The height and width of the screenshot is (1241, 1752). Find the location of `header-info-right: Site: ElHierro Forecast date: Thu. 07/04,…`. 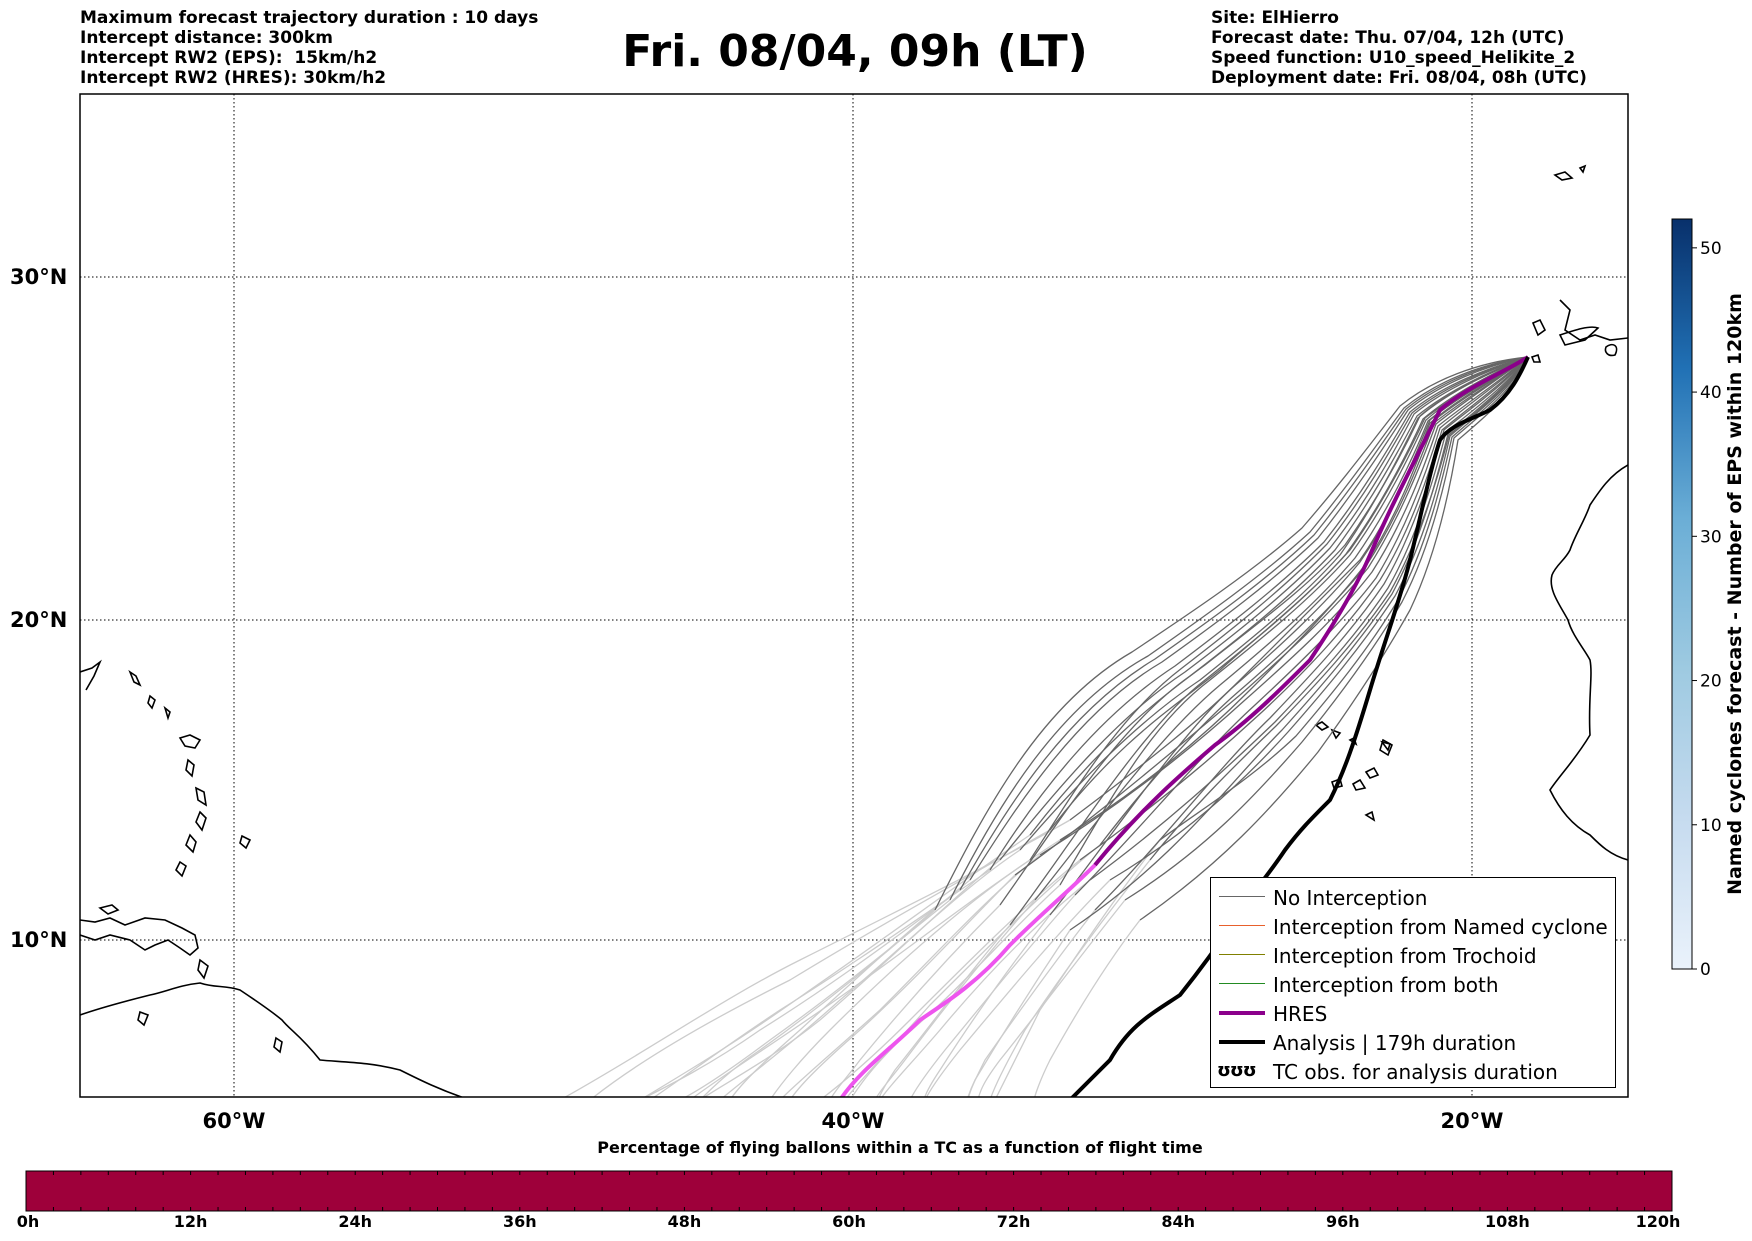

header-info-right: Site: ElHierro Forecast date: Thu. 07/04,… is located at coordinates (1399, 48).